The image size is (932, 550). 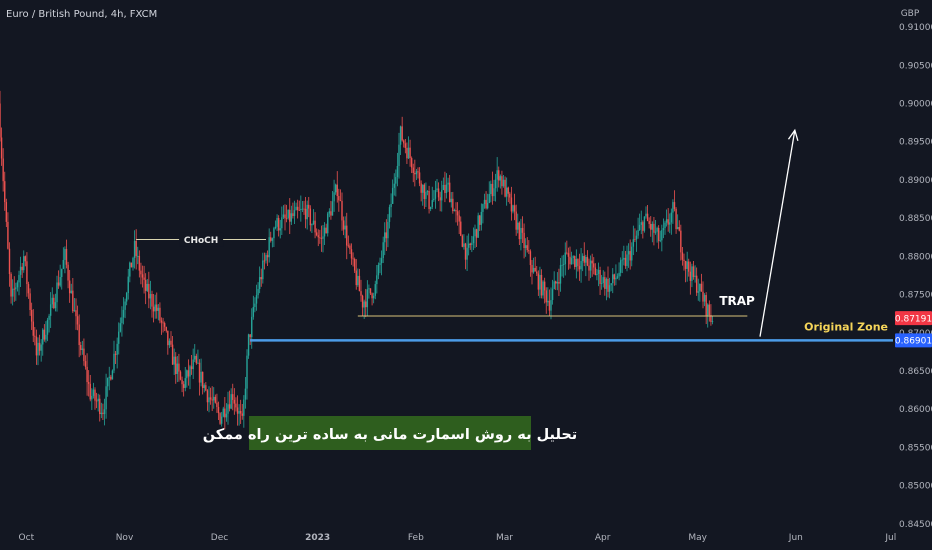 What do you see at coordinates (201, 239) in the screenshot?
I see `choch-label-bg` at bounding box center [201, 239].